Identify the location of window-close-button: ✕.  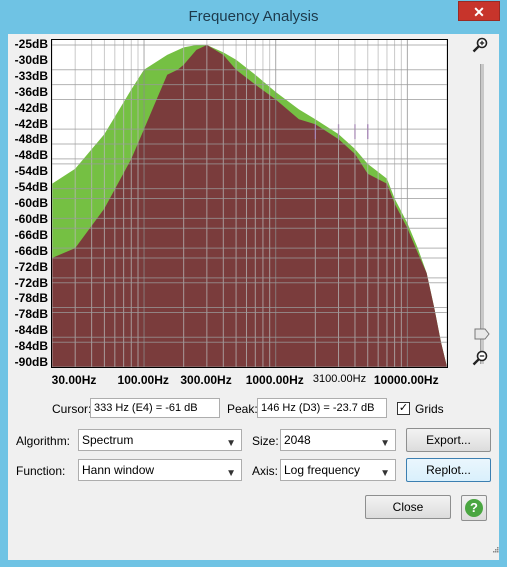
(479, 11).